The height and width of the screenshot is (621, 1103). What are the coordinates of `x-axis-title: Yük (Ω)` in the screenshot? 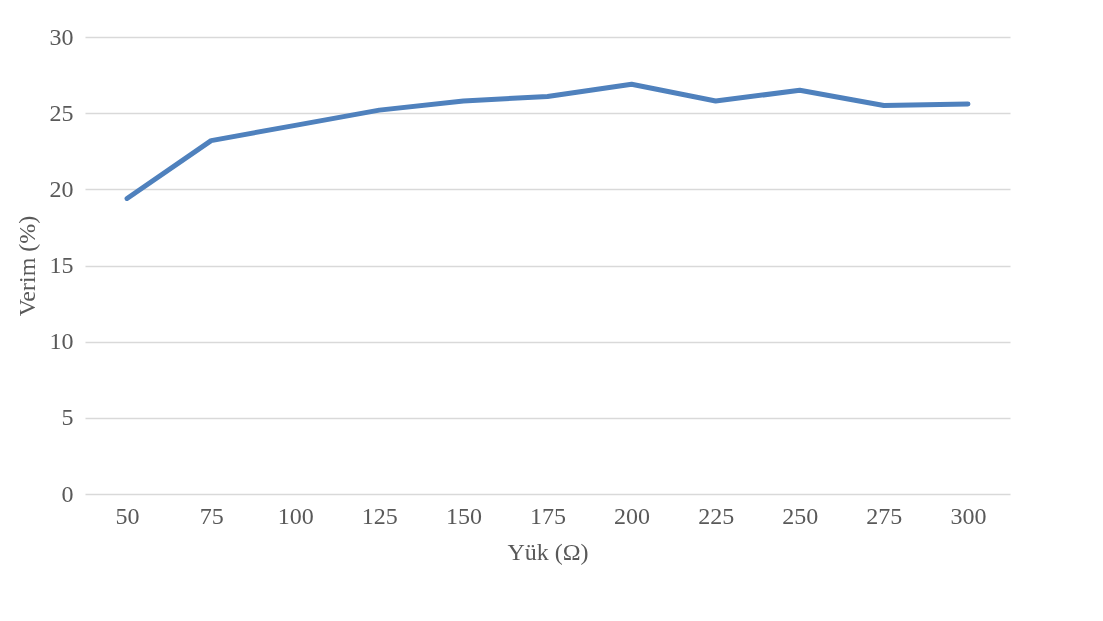 It's located at (548, 551).